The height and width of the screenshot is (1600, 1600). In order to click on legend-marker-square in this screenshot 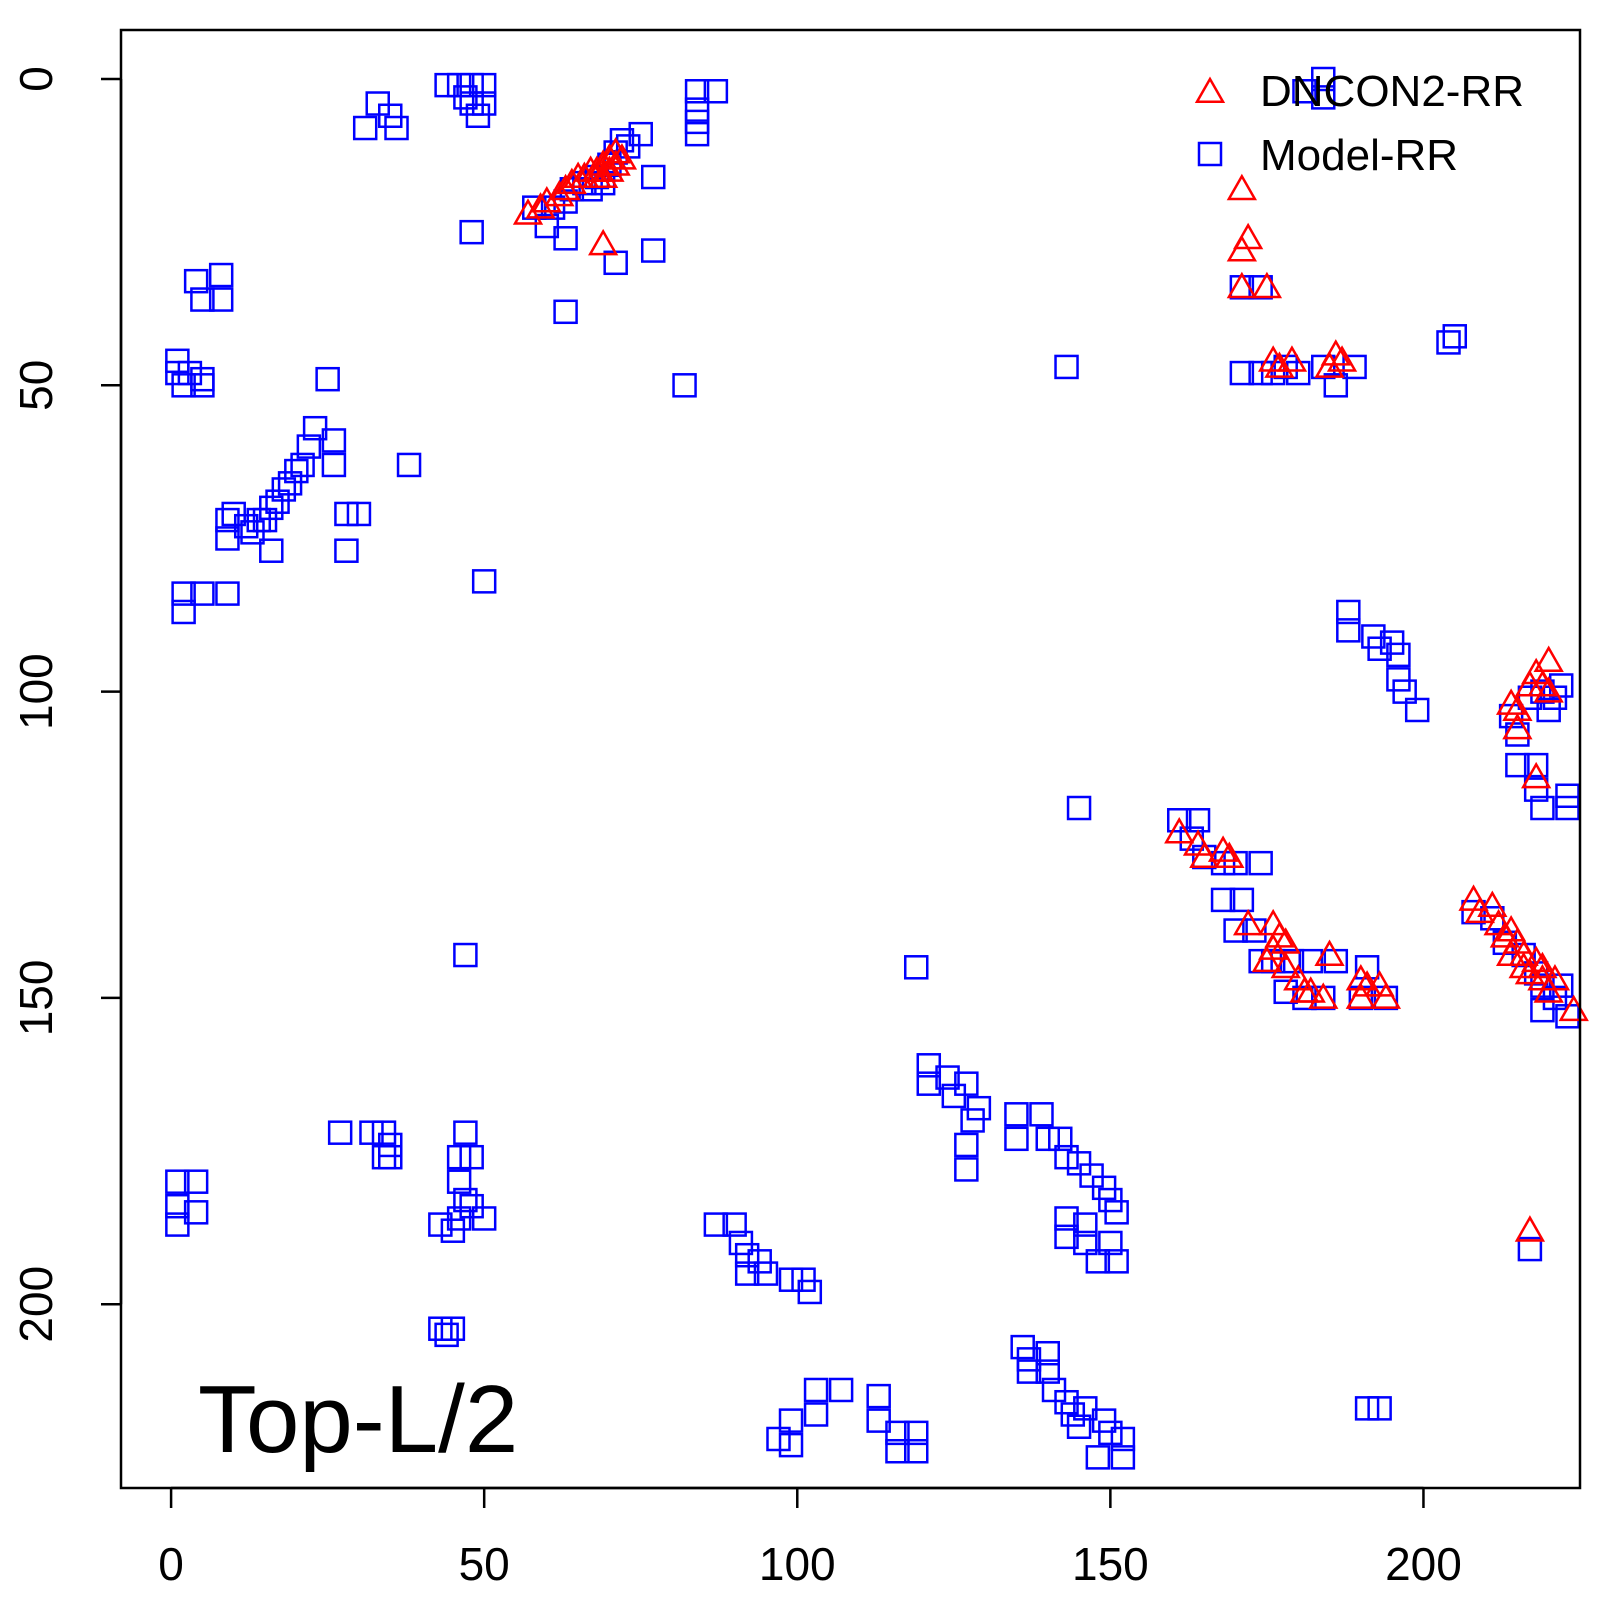, I will do `click(1210, 154)`.